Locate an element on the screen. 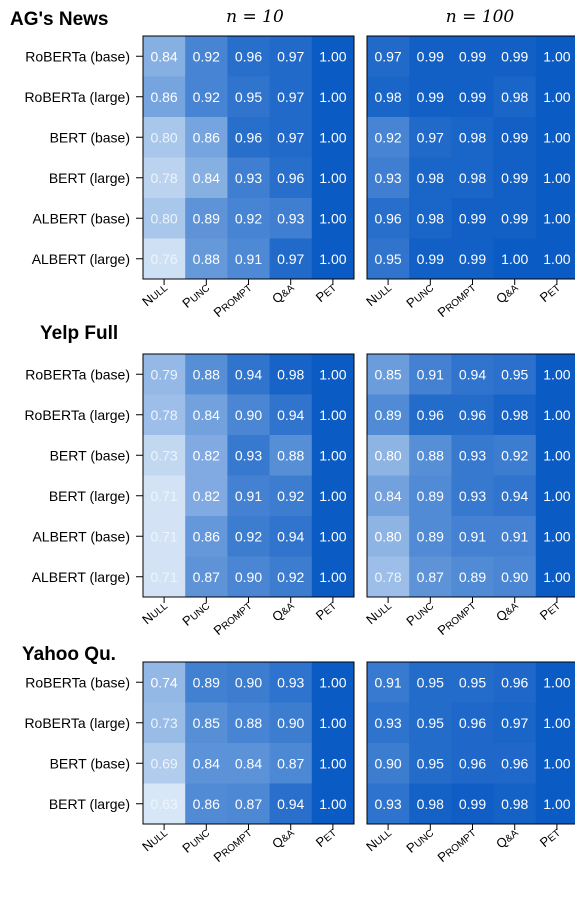 The width and height of the screenshot is (575, 912). column-title-0: n = 10 is located at coordinates (255, 17).